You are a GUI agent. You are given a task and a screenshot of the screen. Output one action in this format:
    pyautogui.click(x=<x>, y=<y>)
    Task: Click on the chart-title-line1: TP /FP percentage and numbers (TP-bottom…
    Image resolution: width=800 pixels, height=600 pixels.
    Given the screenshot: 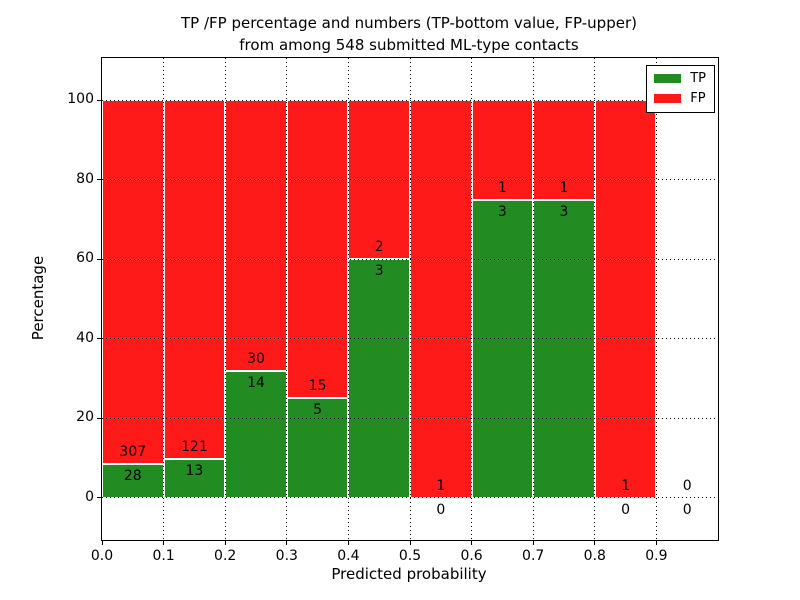 What is the action you would take?
    pyautogui.click(x=409, y=23)
    